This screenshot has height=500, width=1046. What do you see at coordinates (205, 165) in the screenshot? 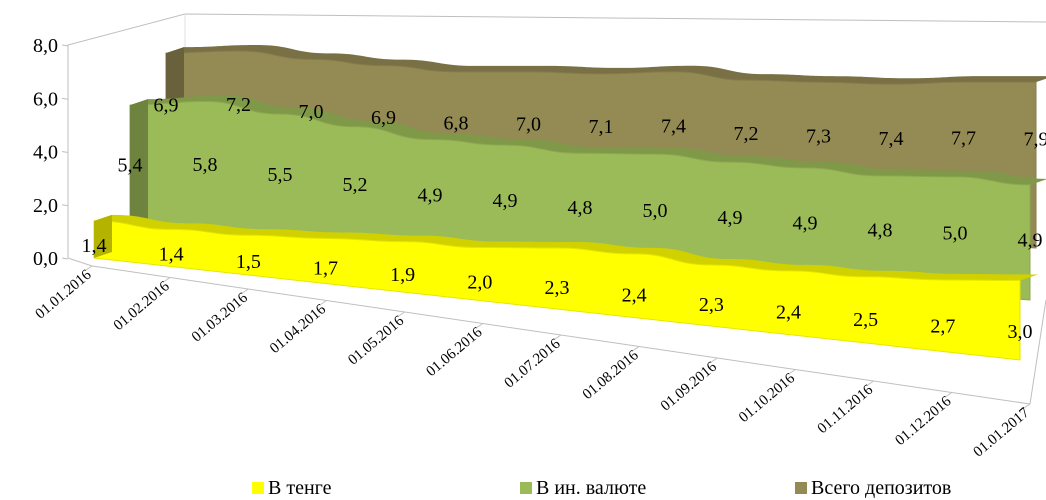
I see `data-label: 5,8` at bounding box center [205, 165].